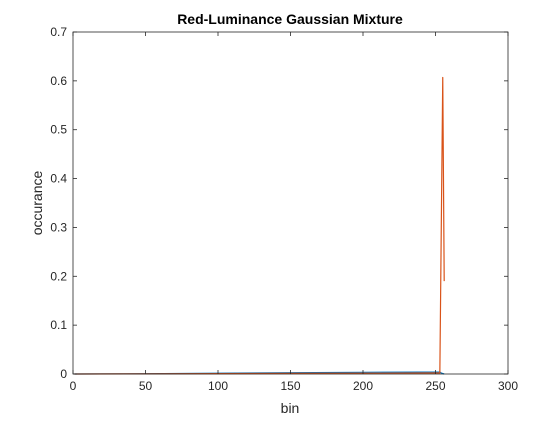 Image resolution: width=560 pixels, height=425 pixels. What do you see at coordinates (290, 19) in the screenshot?
I see `chart-title: Red-Luminance Gaussian Mixture` at bounding box center [290, 19].